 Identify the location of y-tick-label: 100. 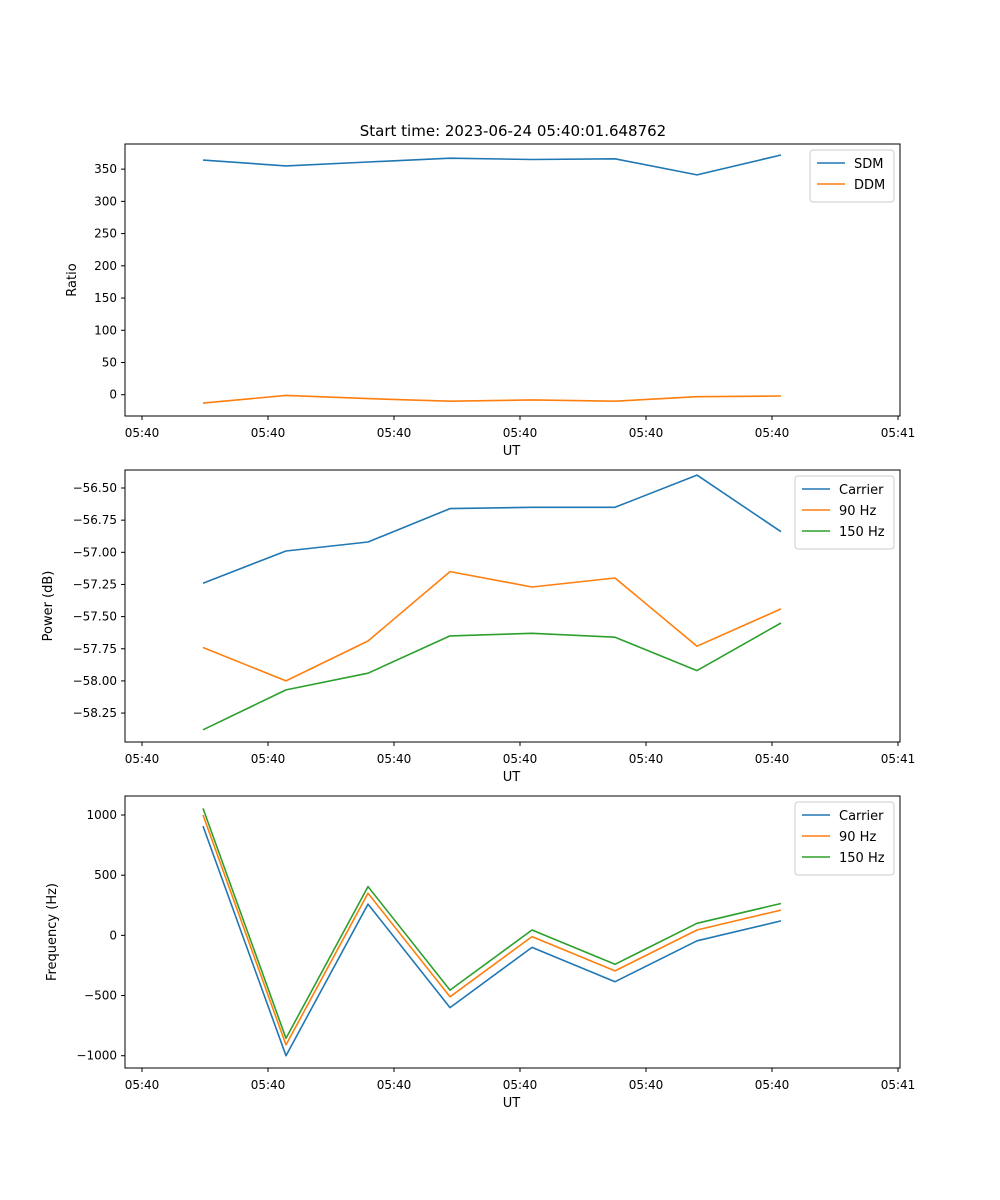
(105, 330).